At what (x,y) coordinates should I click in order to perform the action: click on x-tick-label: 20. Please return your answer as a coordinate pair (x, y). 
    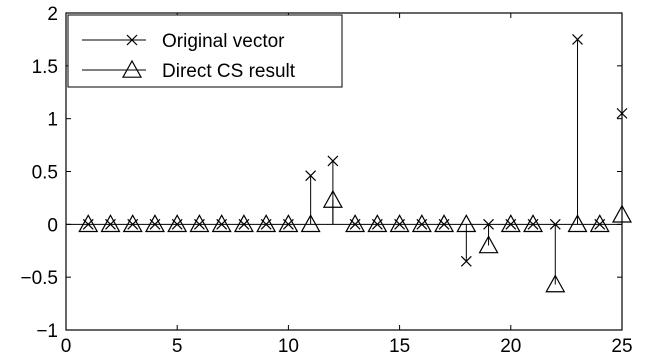
    Looking at the image, I should click on (510, 346).